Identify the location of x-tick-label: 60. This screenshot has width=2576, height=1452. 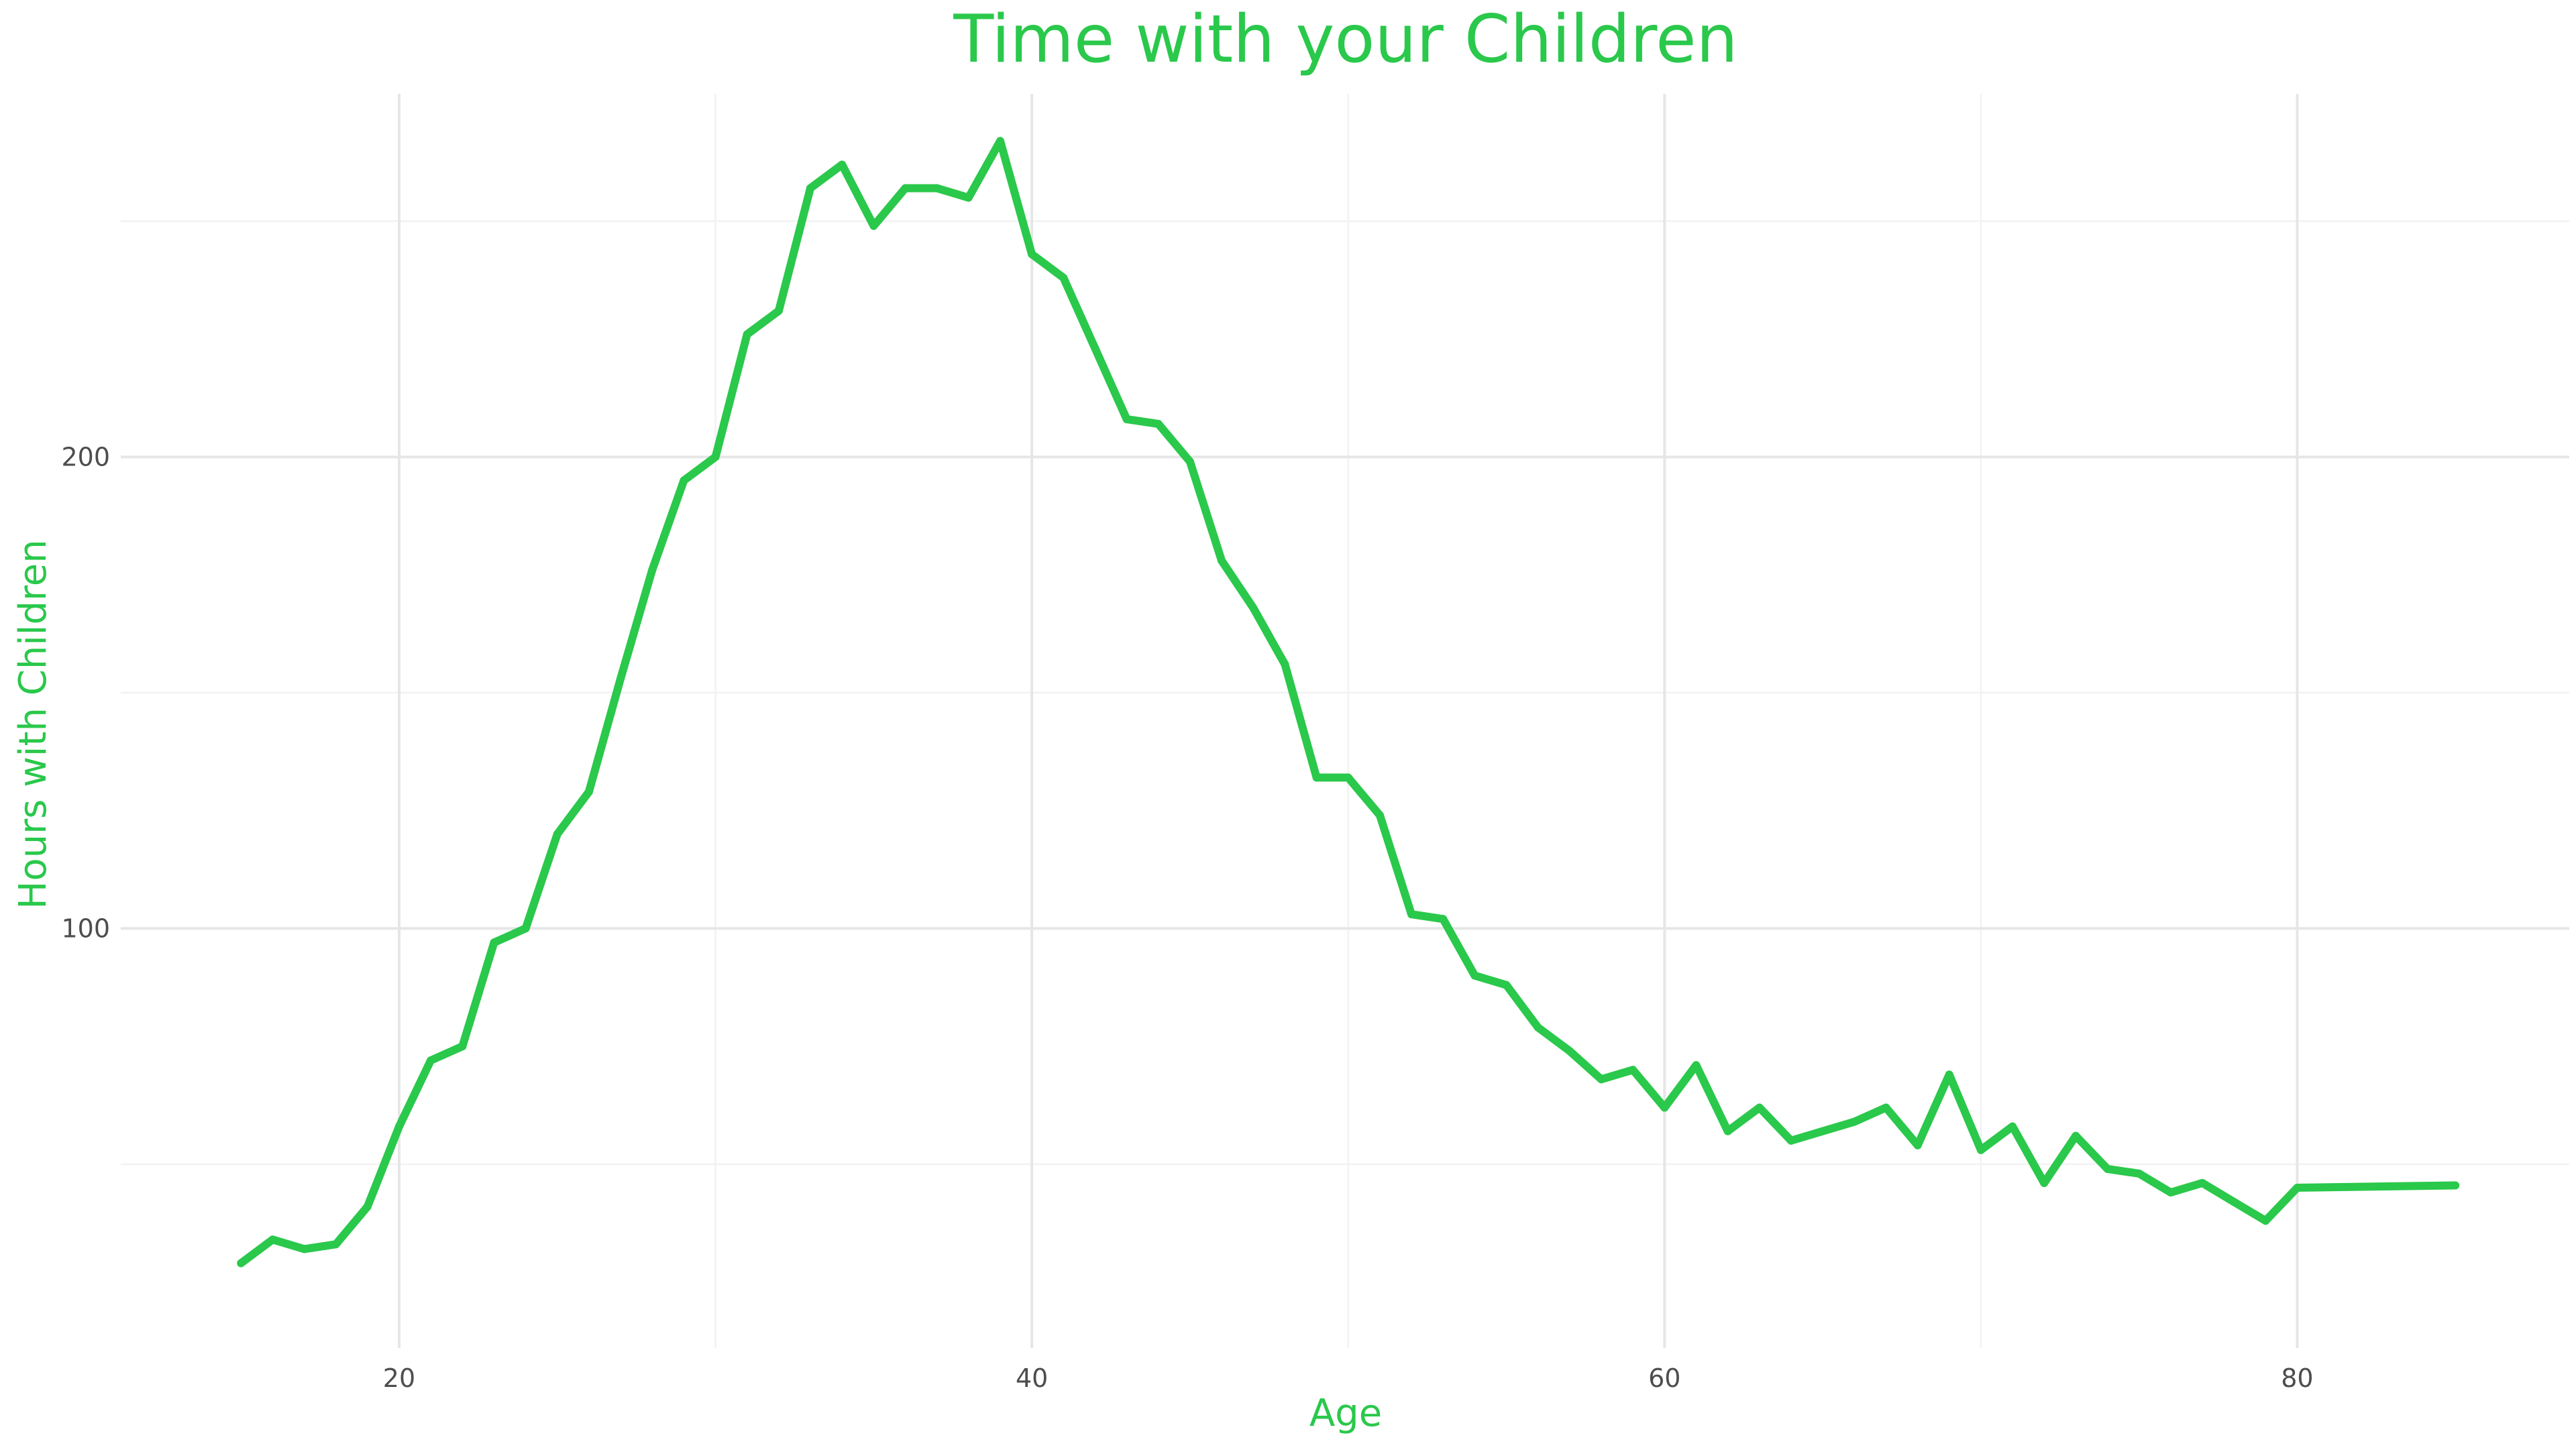
(1664, 1378).